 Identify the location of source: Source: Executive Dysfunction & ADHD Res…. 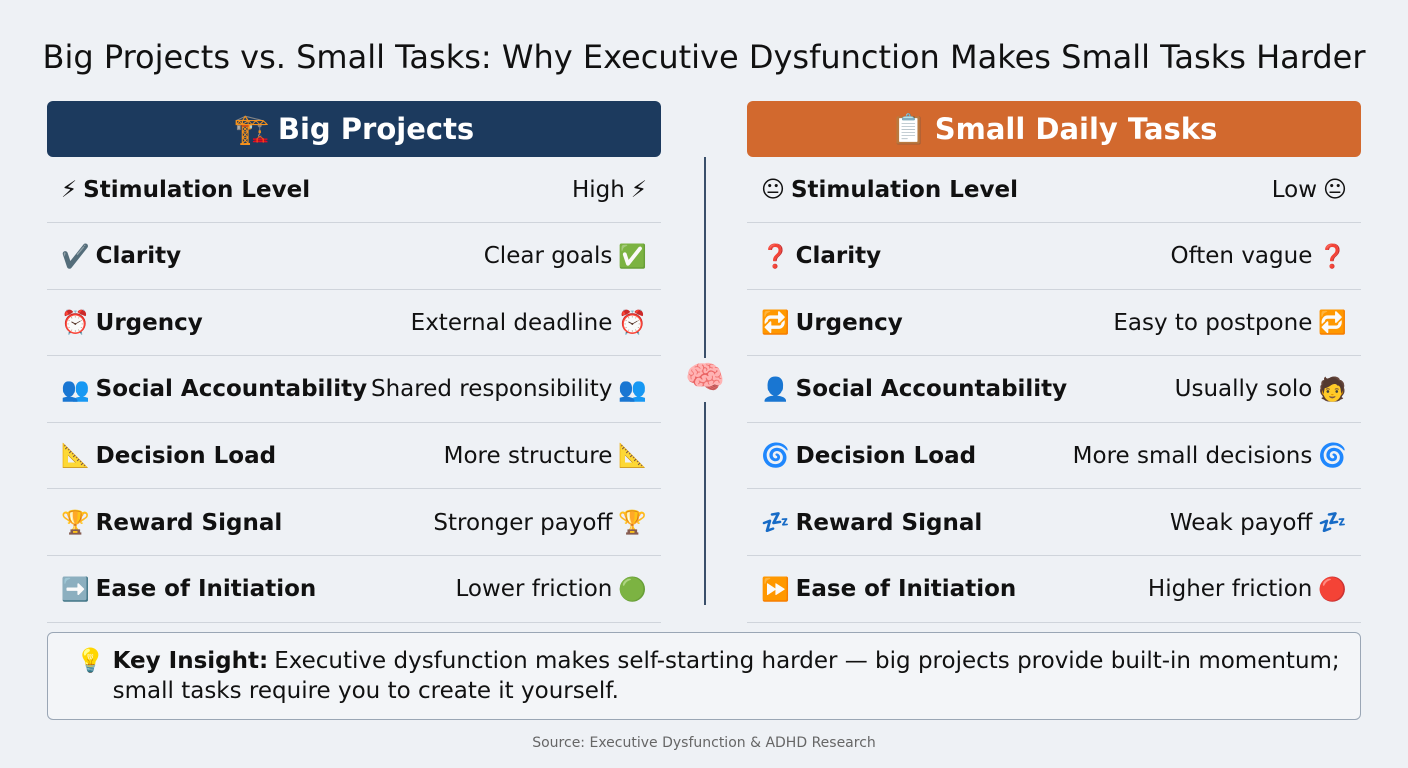
(704, 743).